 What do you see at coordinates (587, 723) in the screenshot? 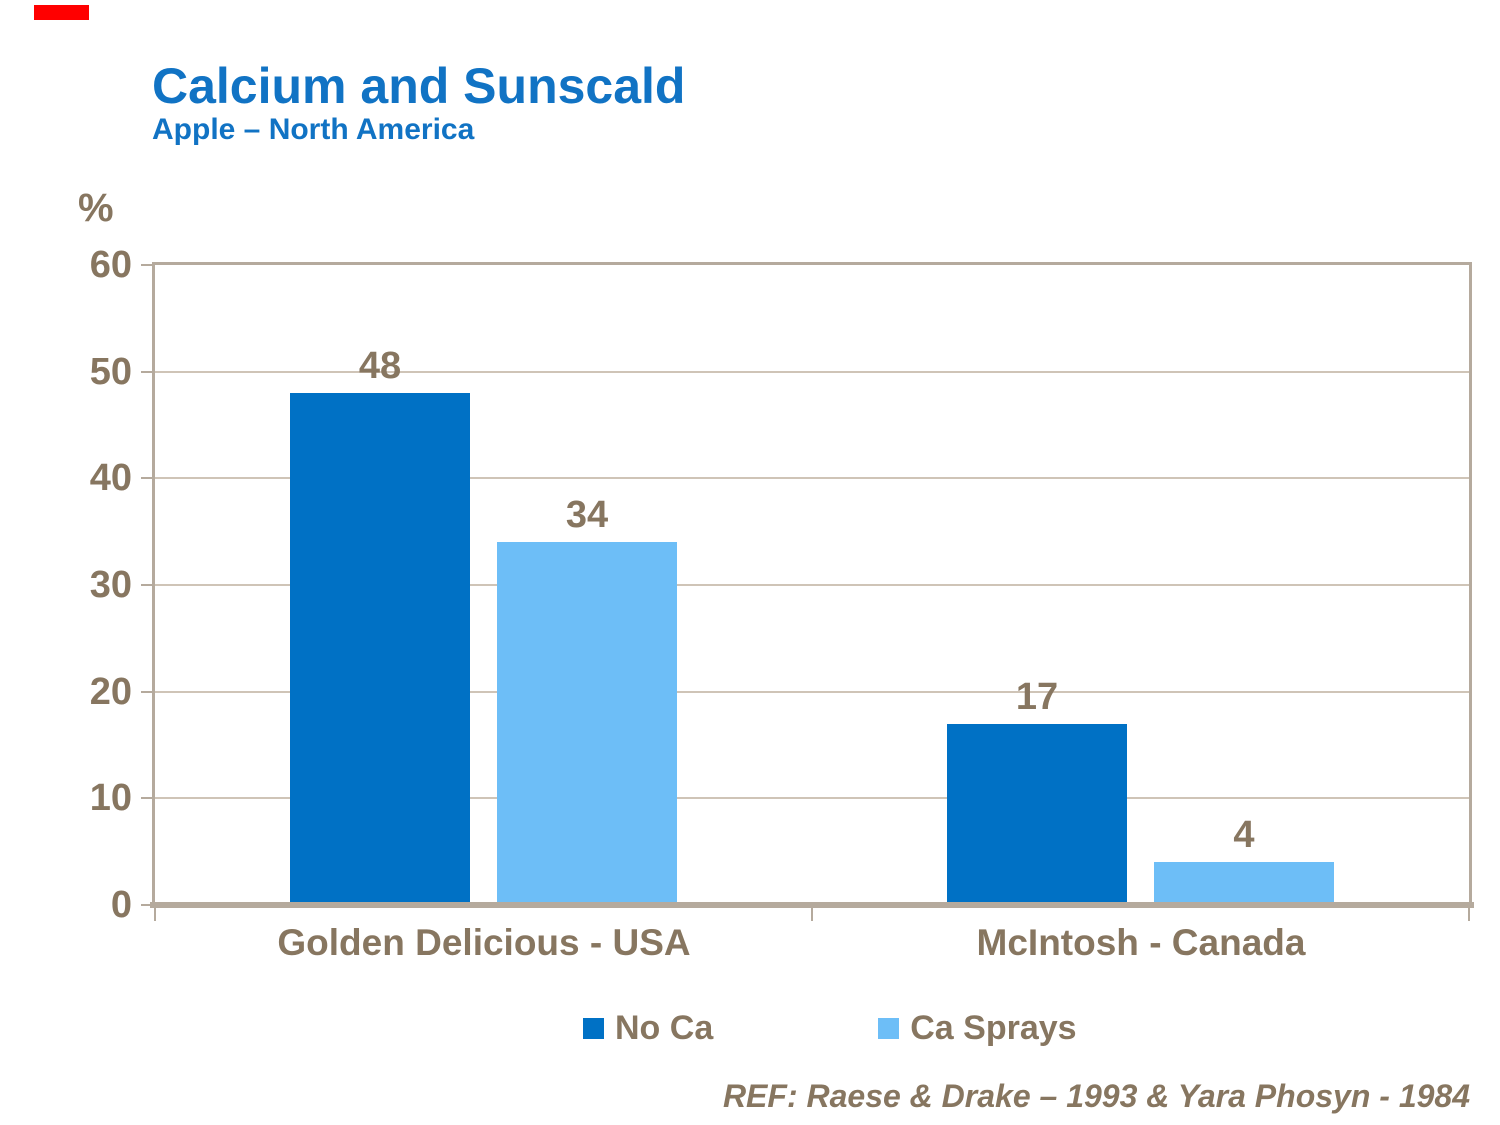
I see `bar-ca-sprays-golden-delicious-usa` at bounding box center [587, 723].